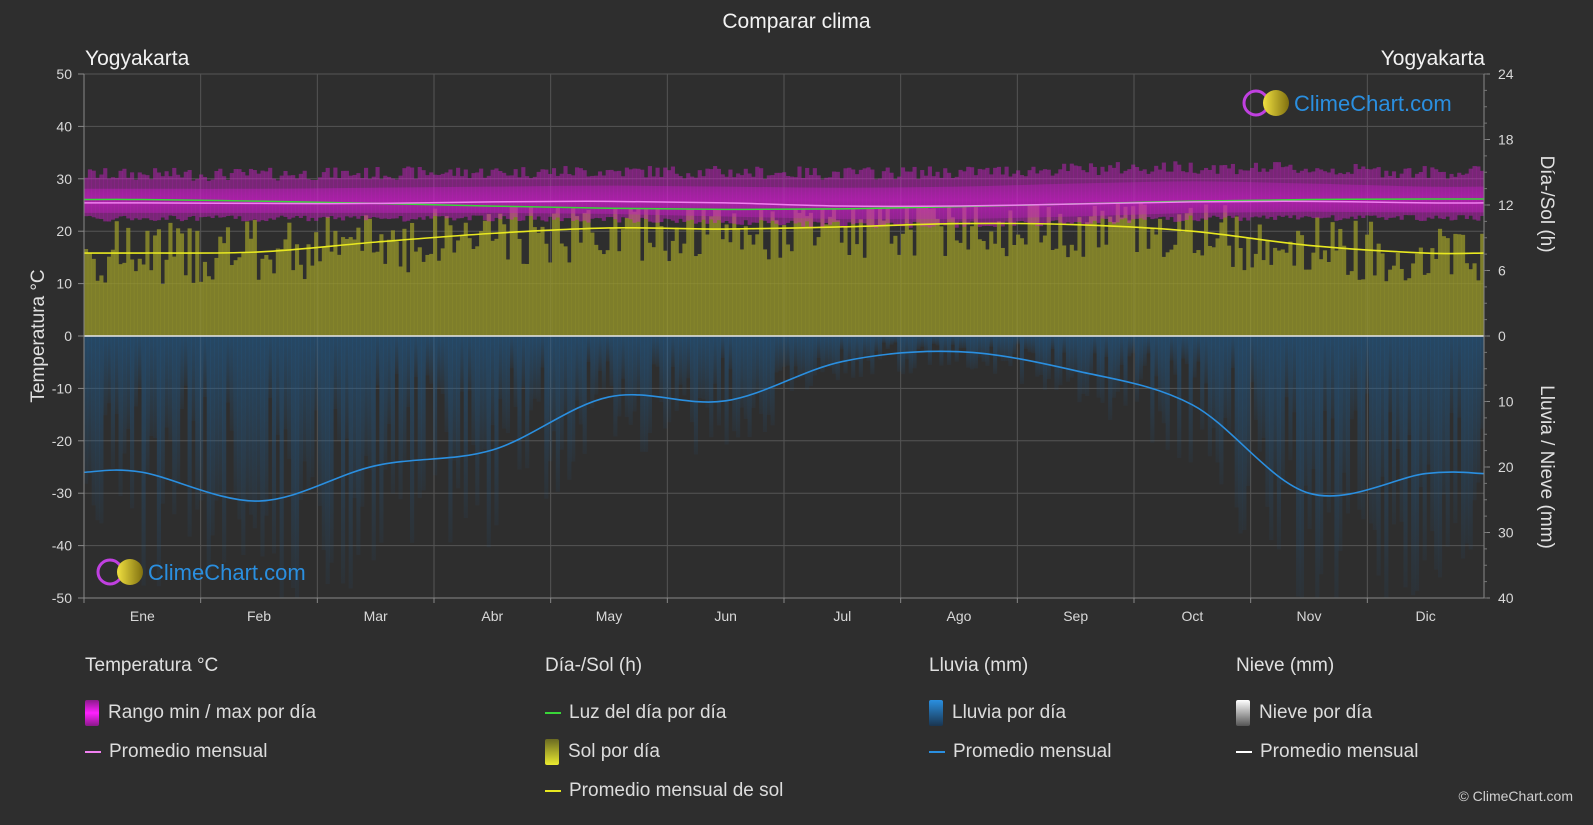 This screenshot has width=1593, height=825. I want to click on sun-tick-label: 18, so click(1506, 140).